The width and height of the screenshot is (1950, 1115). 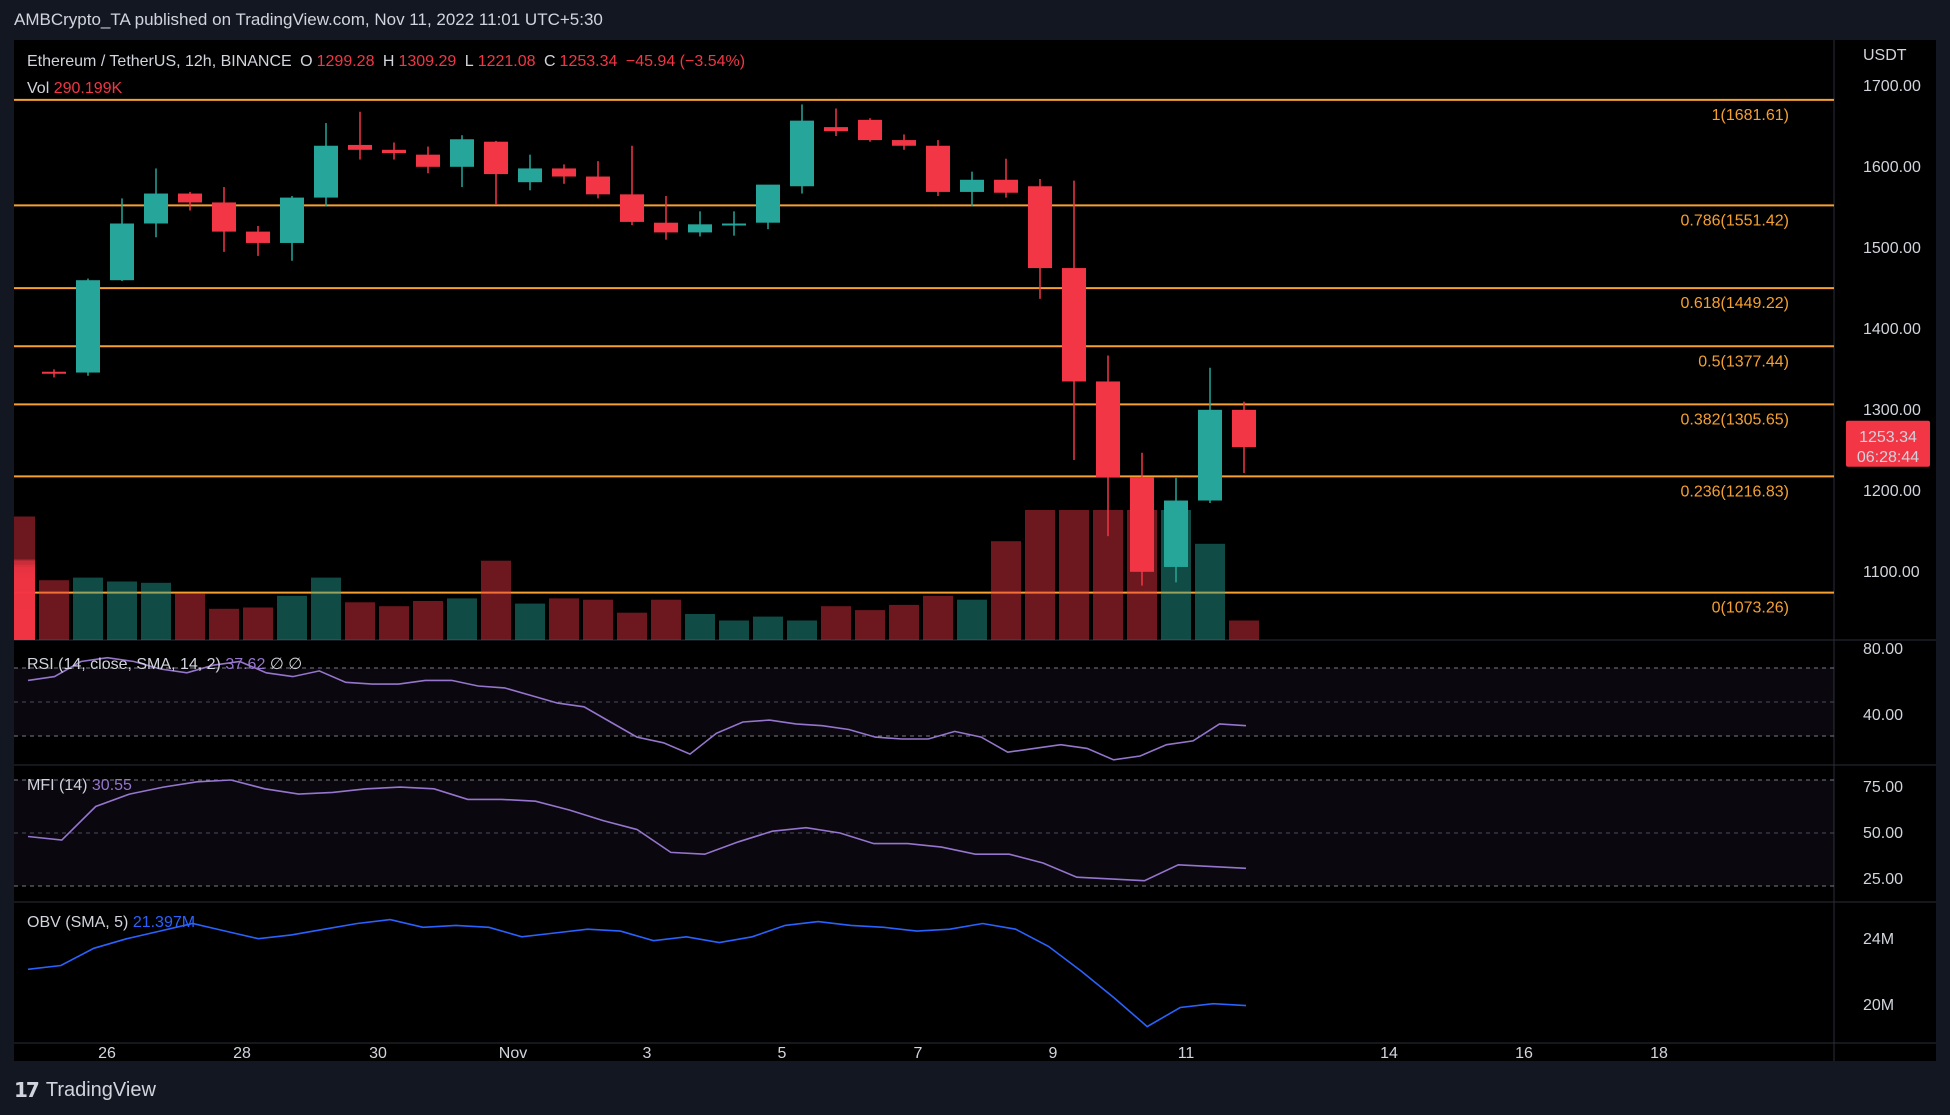 What do you see at coordinates (79, 786) in the screenshot?
I see `mfi-legend: MFI (14) 30.55` at bounding box center [79, 786].